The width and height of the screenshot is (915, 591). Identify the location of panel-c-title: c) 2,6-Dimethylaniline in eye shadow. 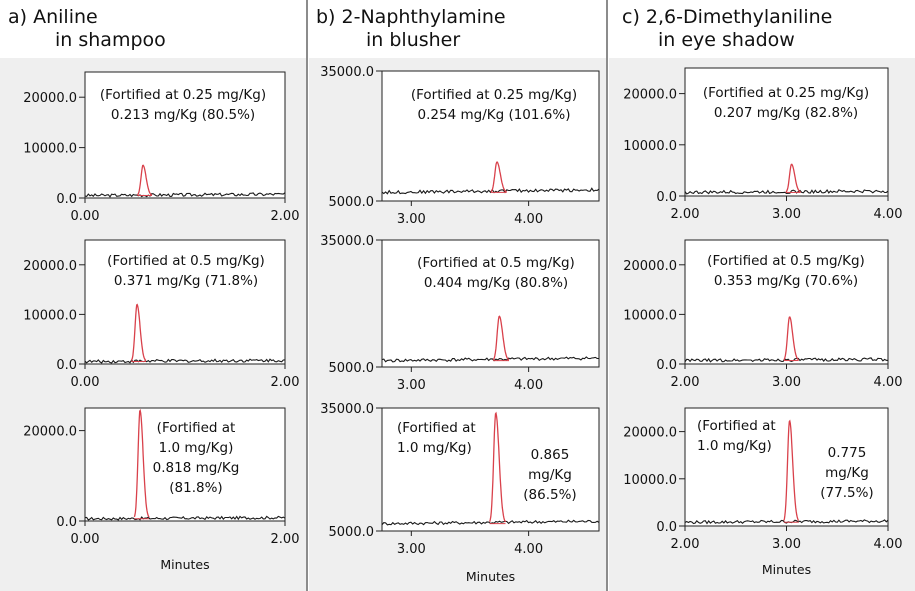
(727, 29).